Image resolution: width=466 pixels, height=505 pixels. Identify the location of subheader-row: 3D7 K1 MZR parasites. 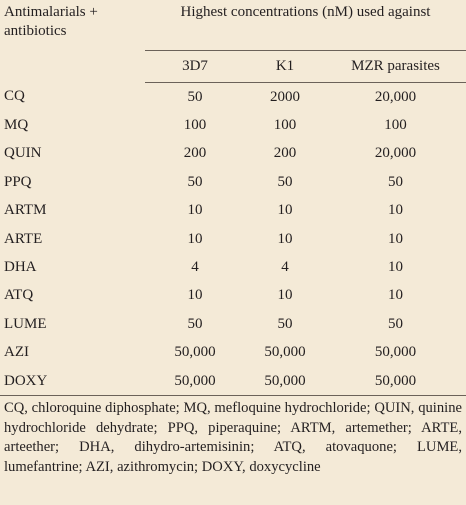
(233, 66).